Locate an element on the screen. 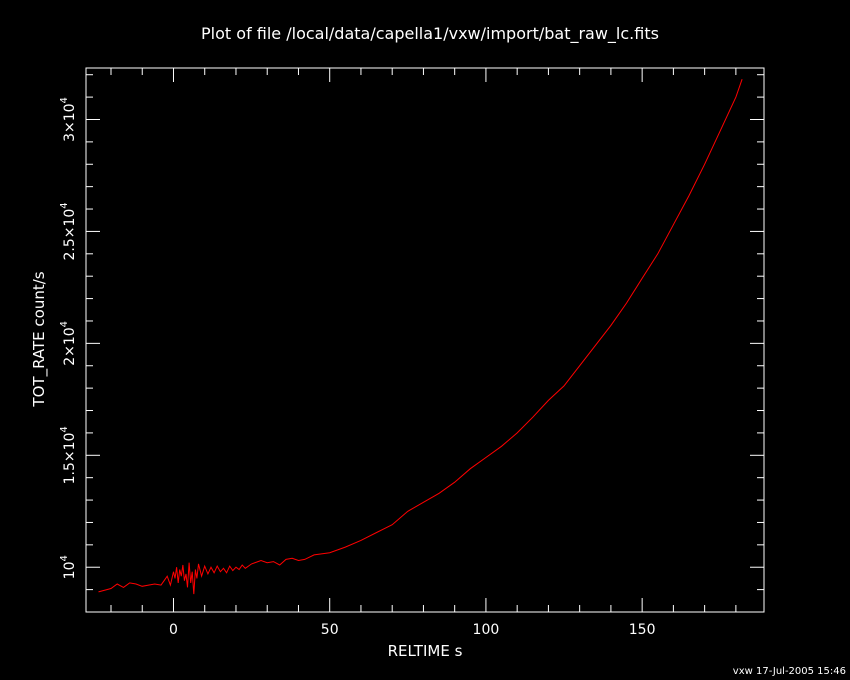  y-tick-label: 2.5×104 is located at coordinates (68, 231).